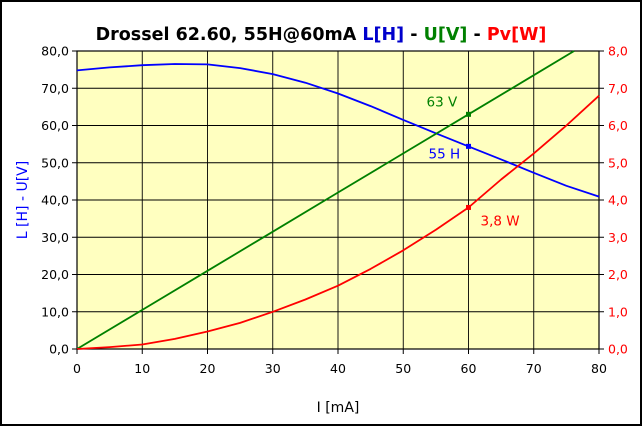 Image resolution: width=642 pixels, height=426 pixels. I want to click on annotation-label: 55 H, so click(445, 154).